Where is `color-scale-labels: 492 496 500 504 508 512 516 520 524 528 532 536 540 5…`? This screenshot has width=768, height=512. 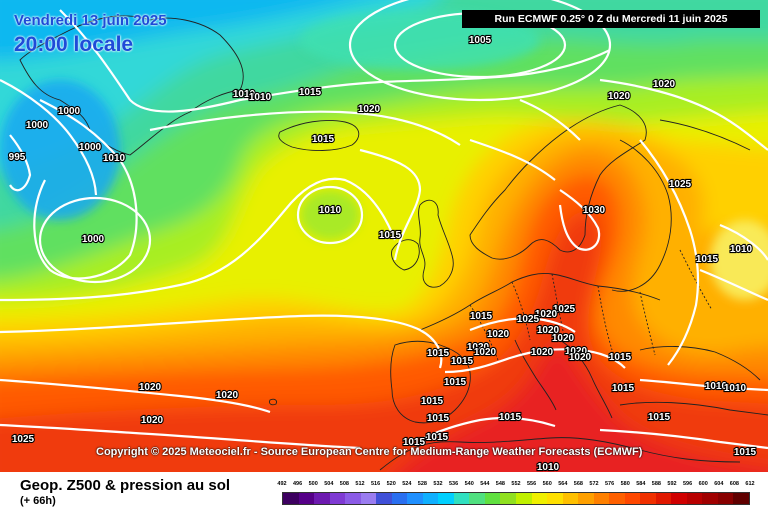 color-scale-labels: 492 496 500 504 508 512 516 520 524 528 532 536 540 5… is located at coordinates (515, 485).